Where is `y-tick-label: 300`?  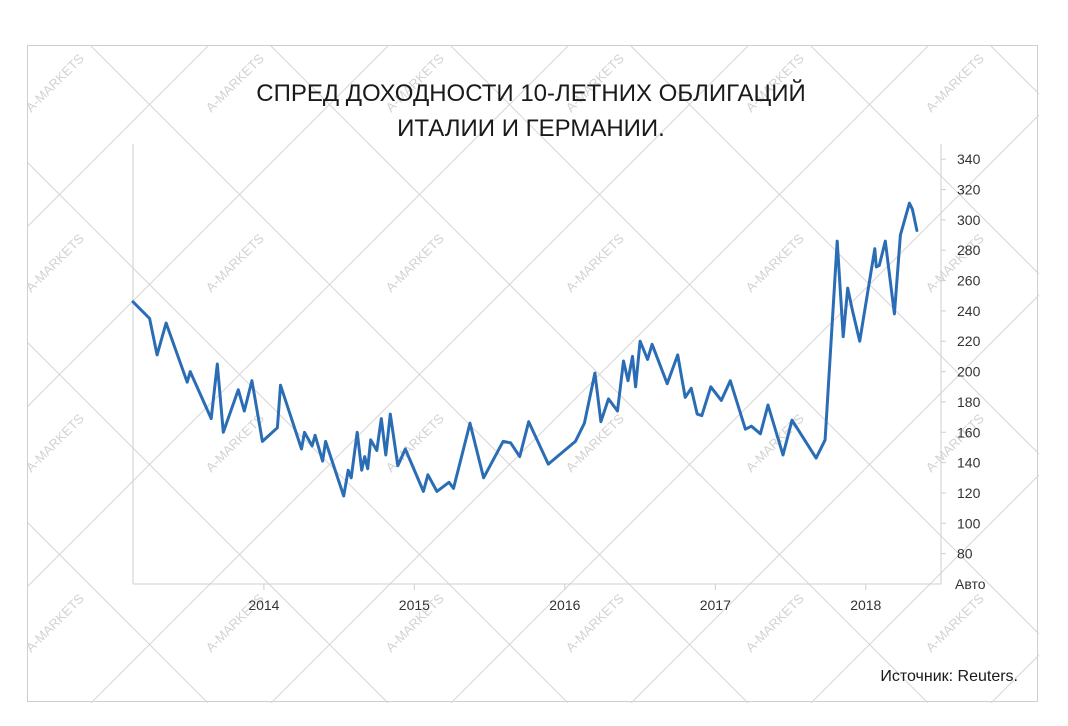
y-tick-label: 300 is located at coordinates (969, 220).